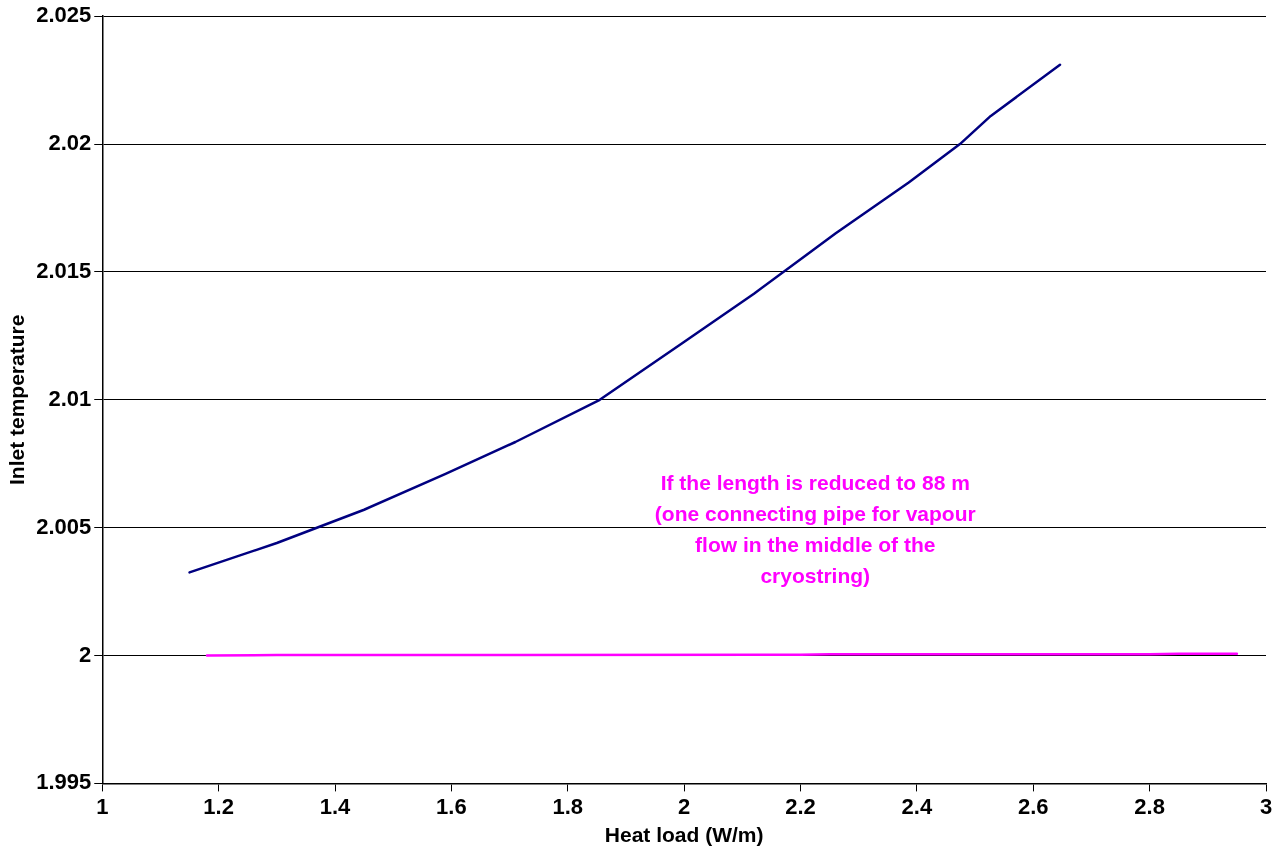  What do you see at coordinates (64, 782) in the screenshot?
I see `y-tick-label: 1.995` at bounding box center [64, 782].